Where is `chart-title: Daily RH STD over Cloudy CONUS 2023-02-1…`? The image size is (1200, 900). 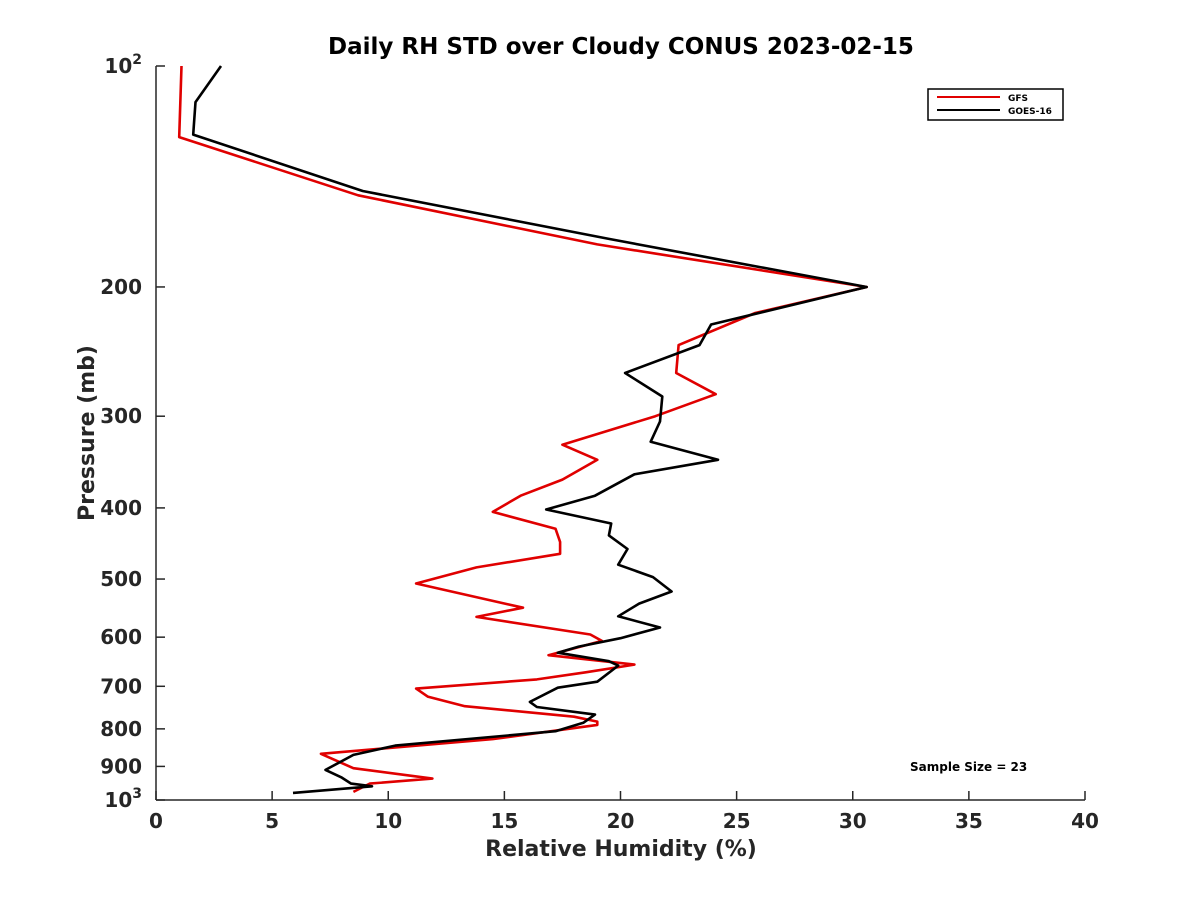
chart-title: Daily RH STD over Cloudy CONUS 2023-02-1… is located at coordinates (621, 47).